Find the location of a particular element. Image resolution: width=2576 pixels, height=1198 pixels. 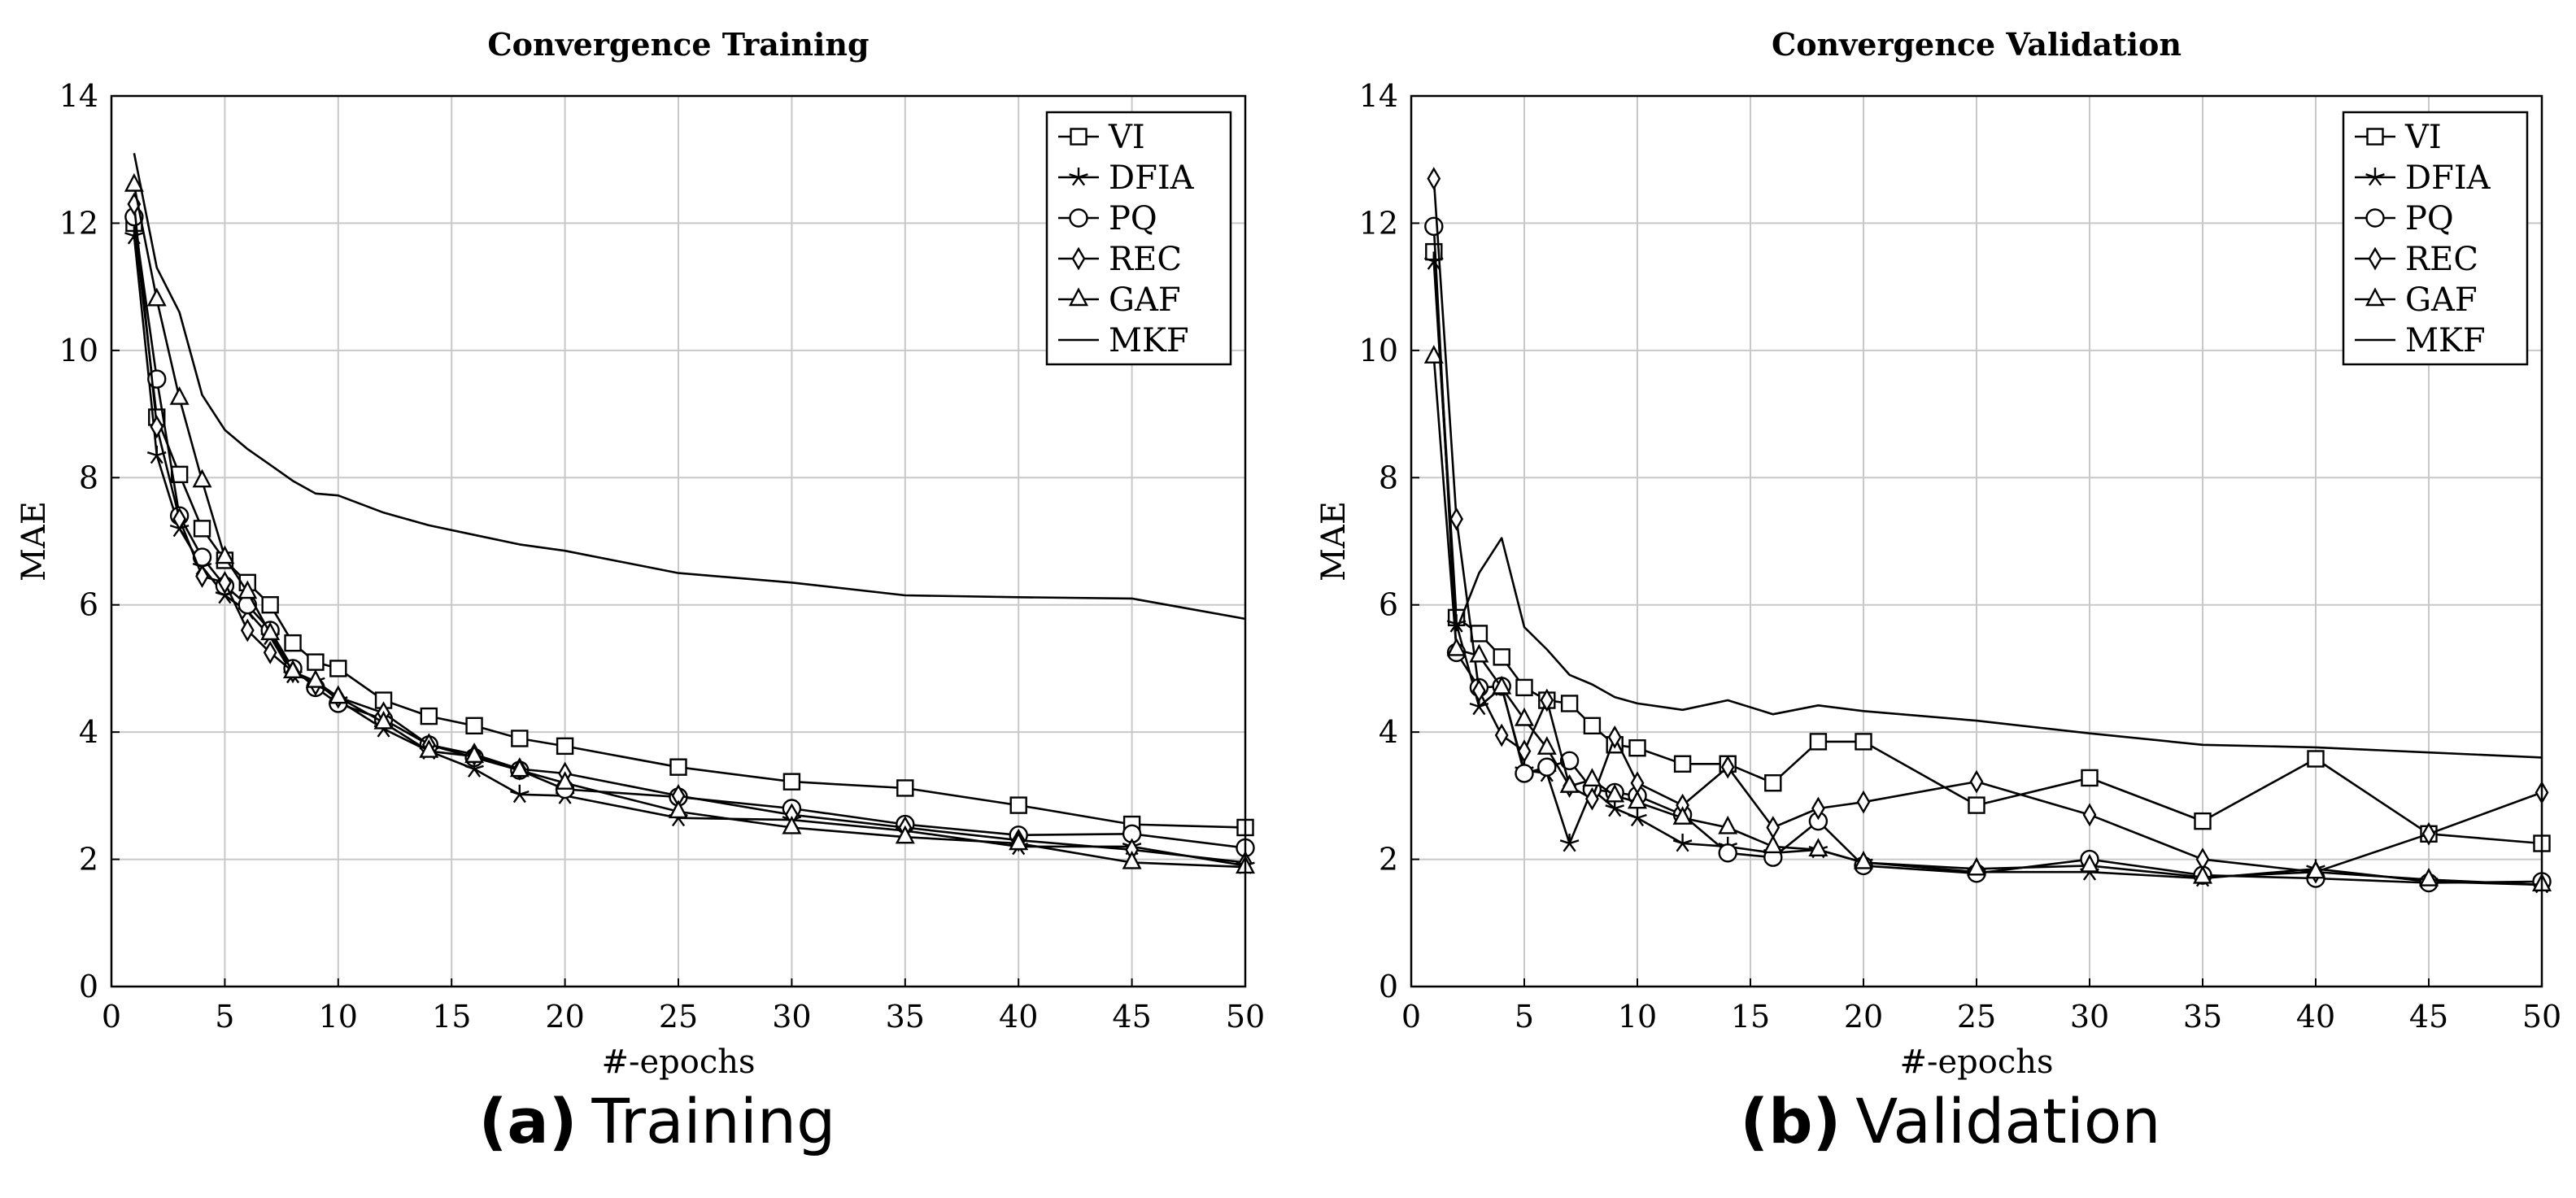

legend-label: REC is located at coordinates (2441, 259).